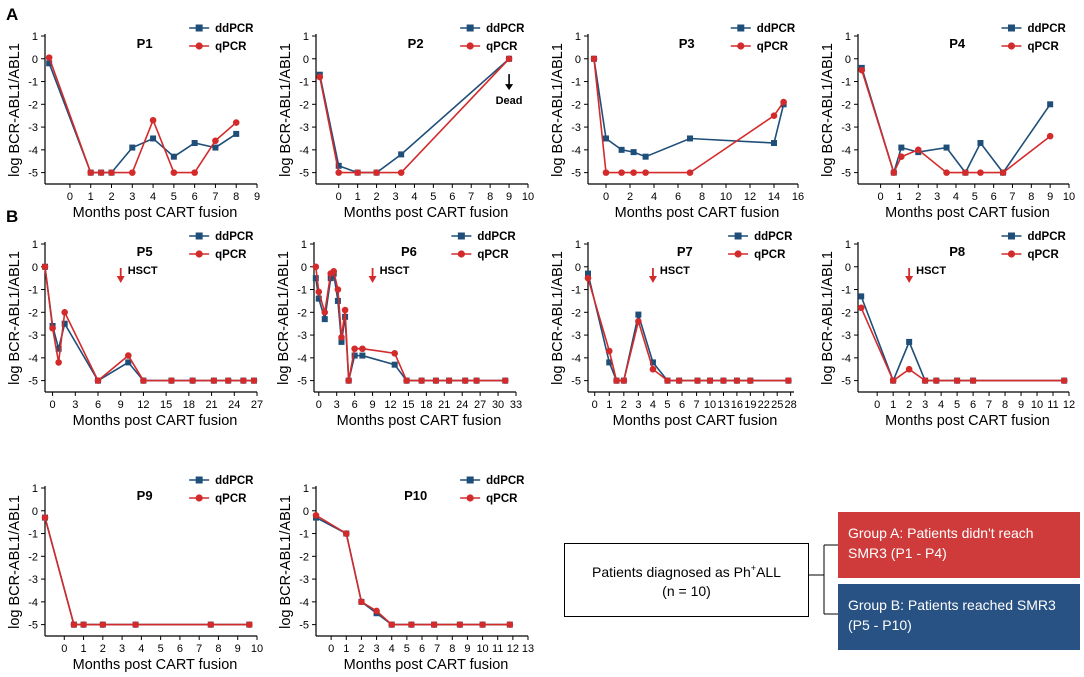 Image resolution: width=1084 pixels, height=677 pixels. Describe the element at coordinates (461, 254) in the screenshot. I see `legend-marker-circle` at that location.